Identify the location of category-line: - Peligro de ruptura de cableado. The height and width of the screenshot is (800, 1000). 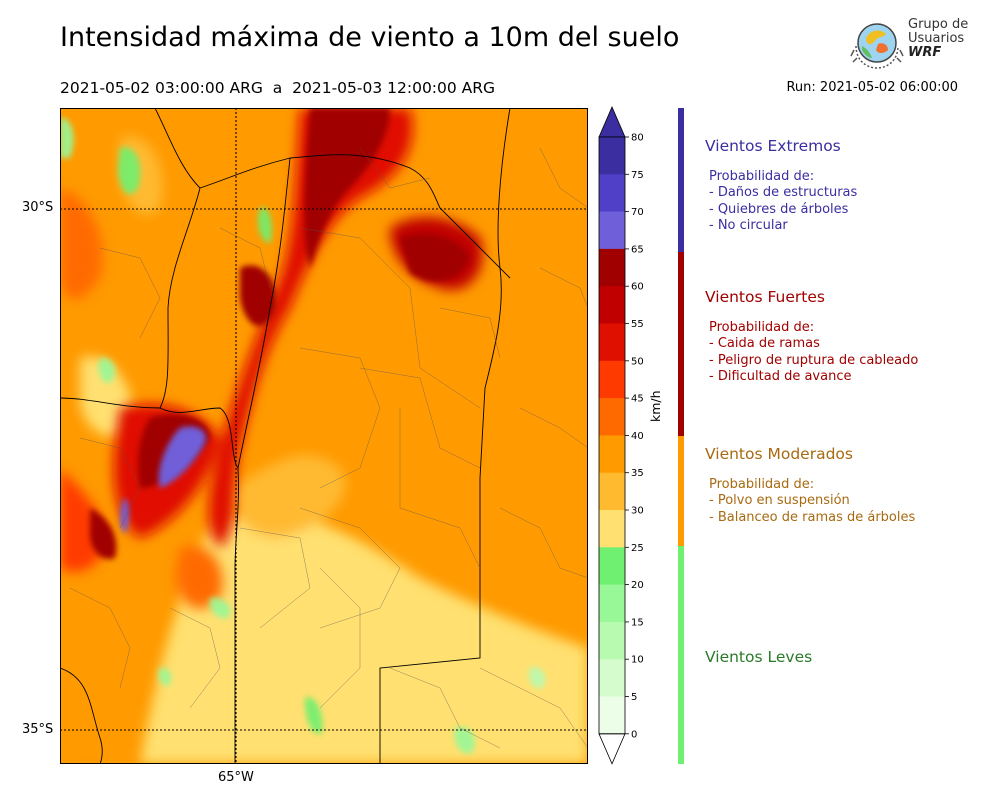
(814, 360).